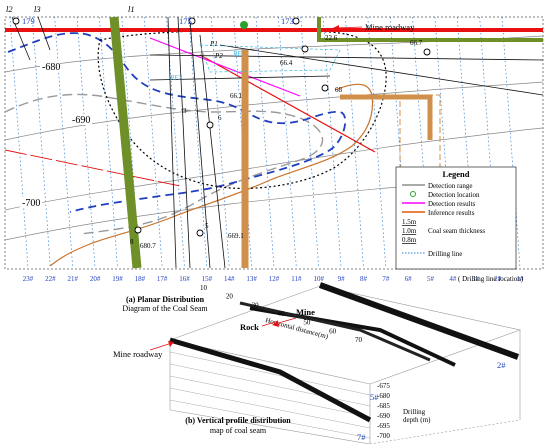 This screenshot has width=550, height=444. Describe the element at coordinates (413, 194) in the screenshot. I see `legend-detection-location-swatch` at that location.